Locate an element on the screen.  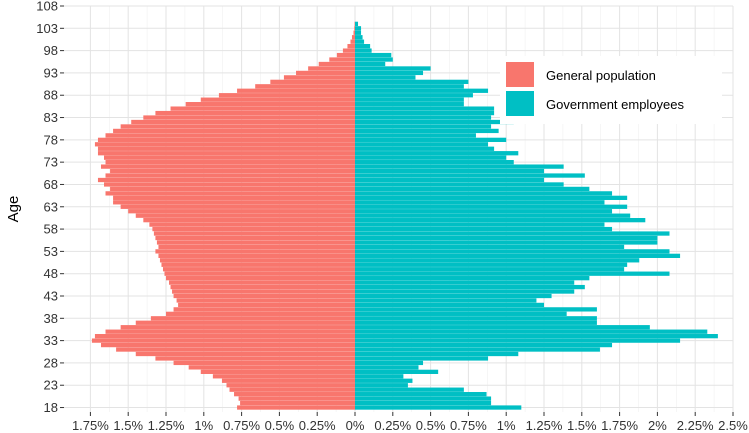
y-tick-label: 68 is located at coordinates (51, 184).